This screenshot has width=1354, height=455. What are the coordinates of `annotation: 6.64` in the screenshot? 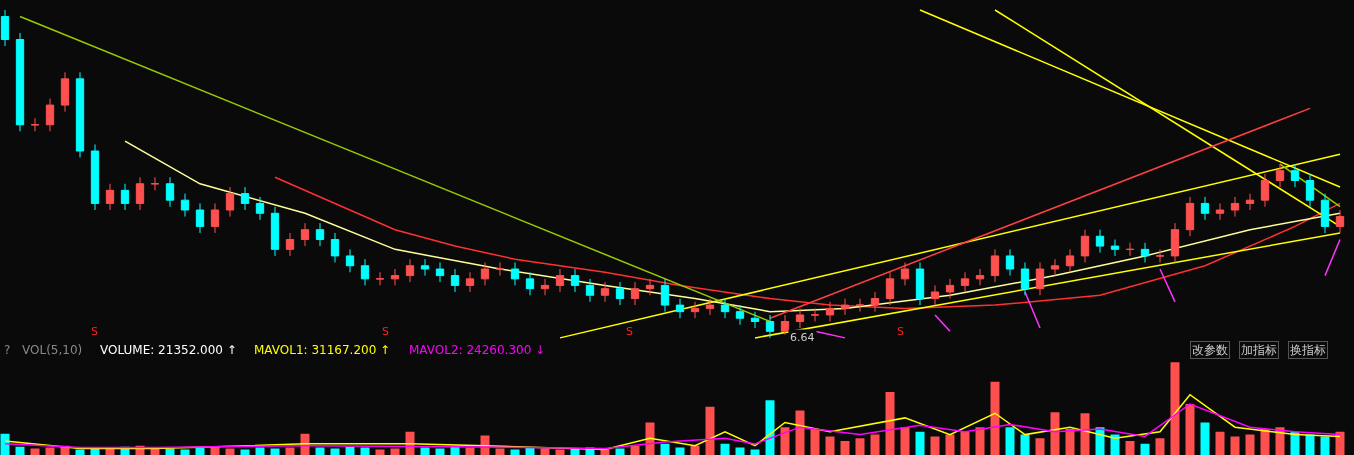 It's located at (802, 337).